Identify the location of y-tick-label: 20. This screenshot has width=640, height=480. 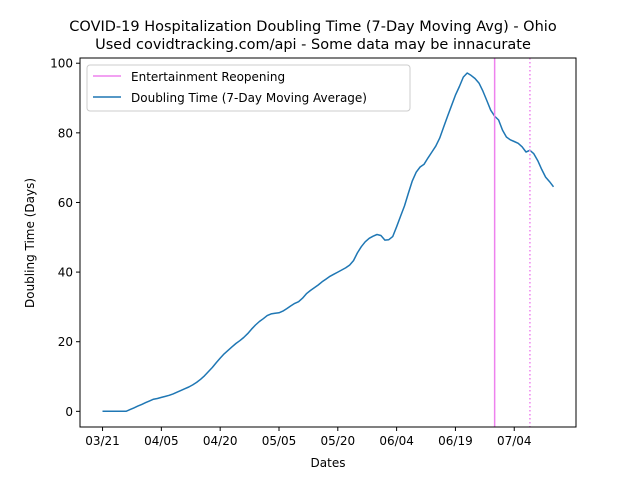
(65, 342).